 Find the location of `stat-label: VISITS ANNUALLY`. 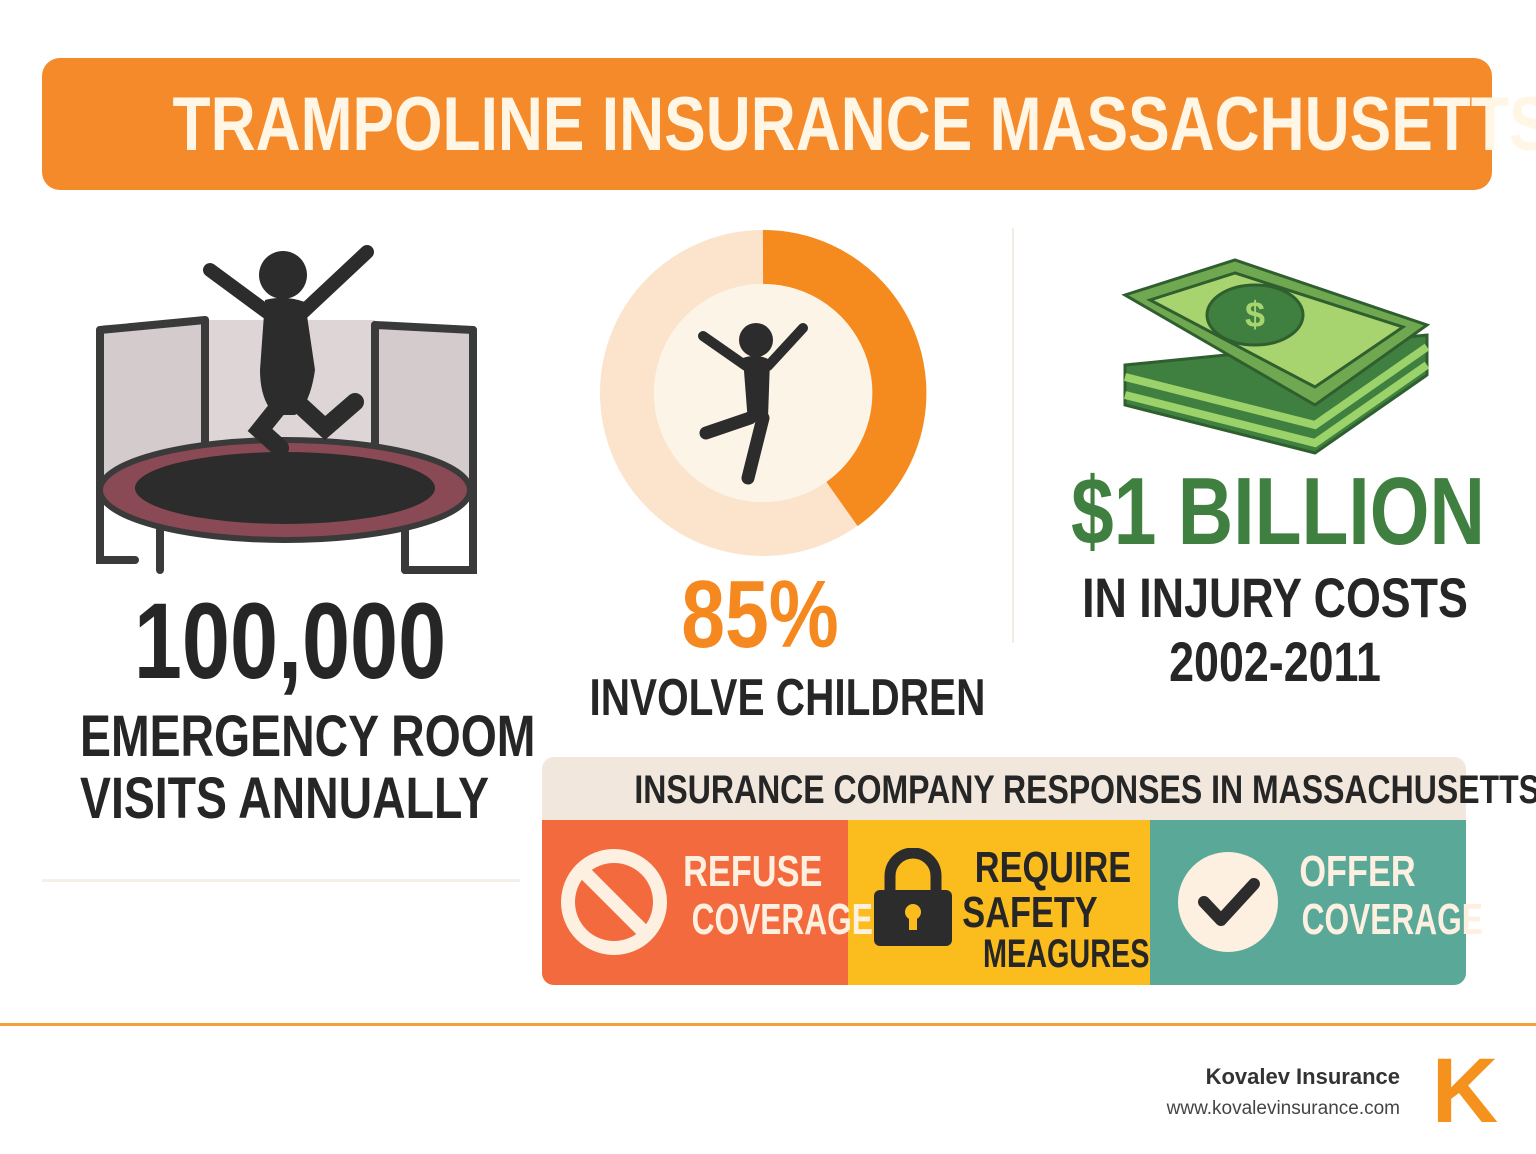

stat-label: VISITS ANNUALLY is located at coordinates (285, 798).